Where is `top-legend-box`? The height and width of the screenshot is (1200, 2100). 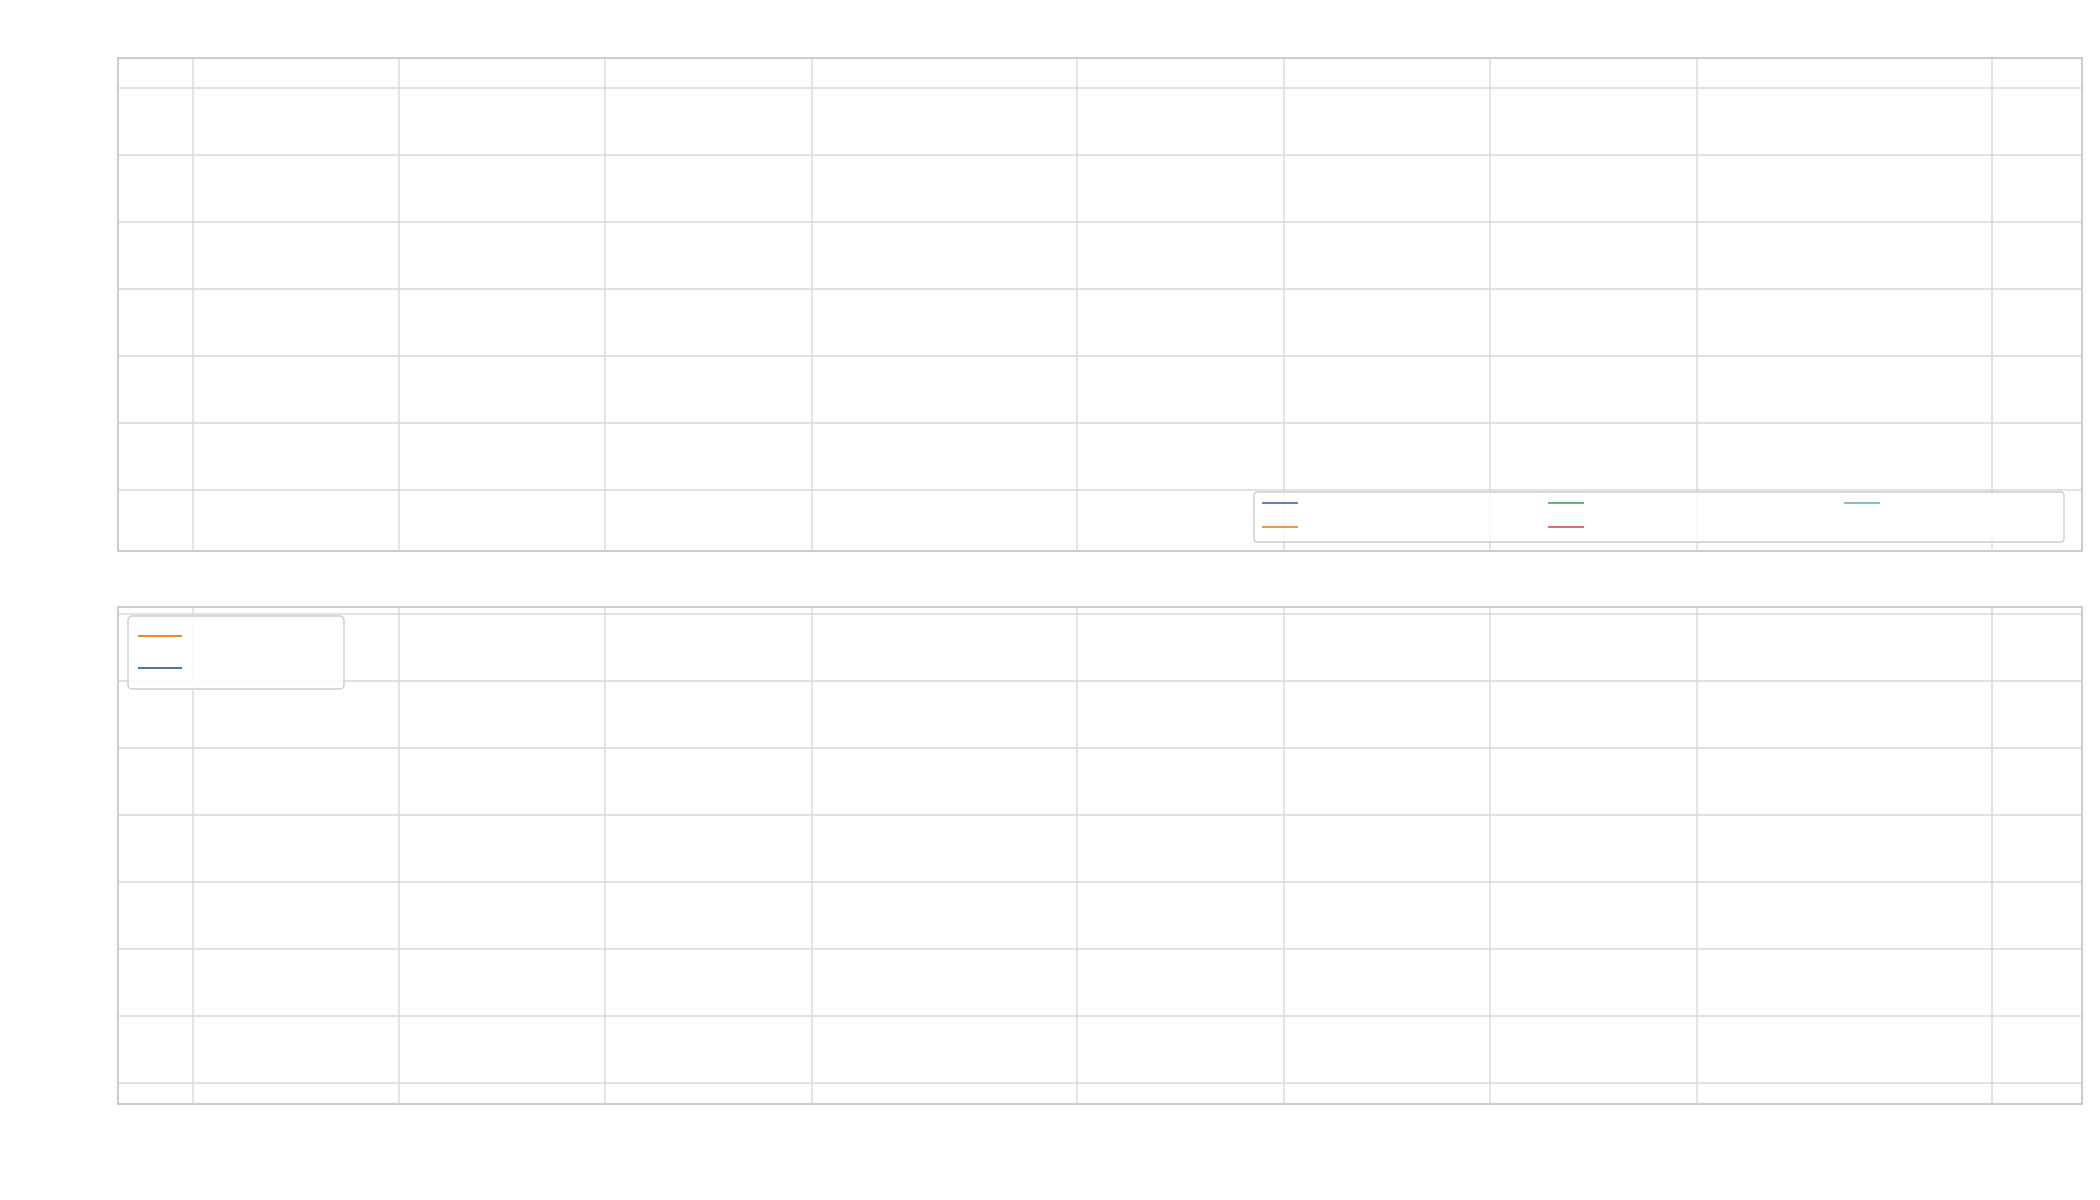 top-legend-box is located at coordinates (1659, 517).